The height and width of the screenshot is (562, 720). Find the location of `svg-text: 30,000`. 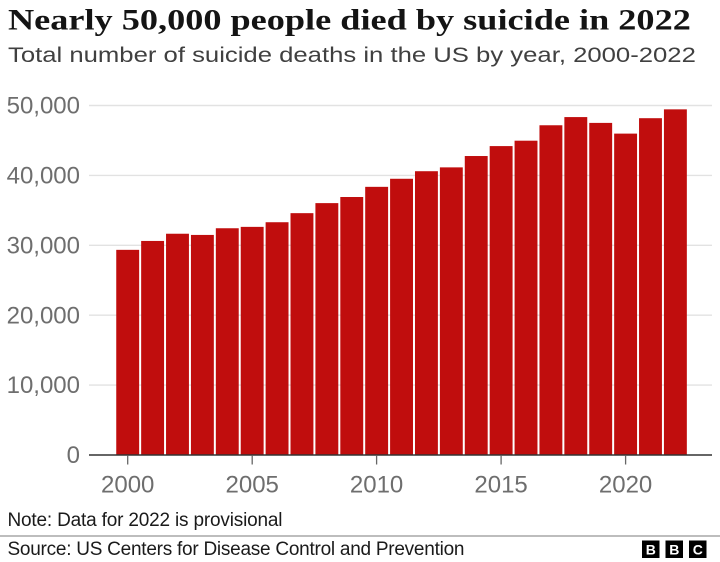

svg-text: 30,000 is located at coordinates (43, 245).